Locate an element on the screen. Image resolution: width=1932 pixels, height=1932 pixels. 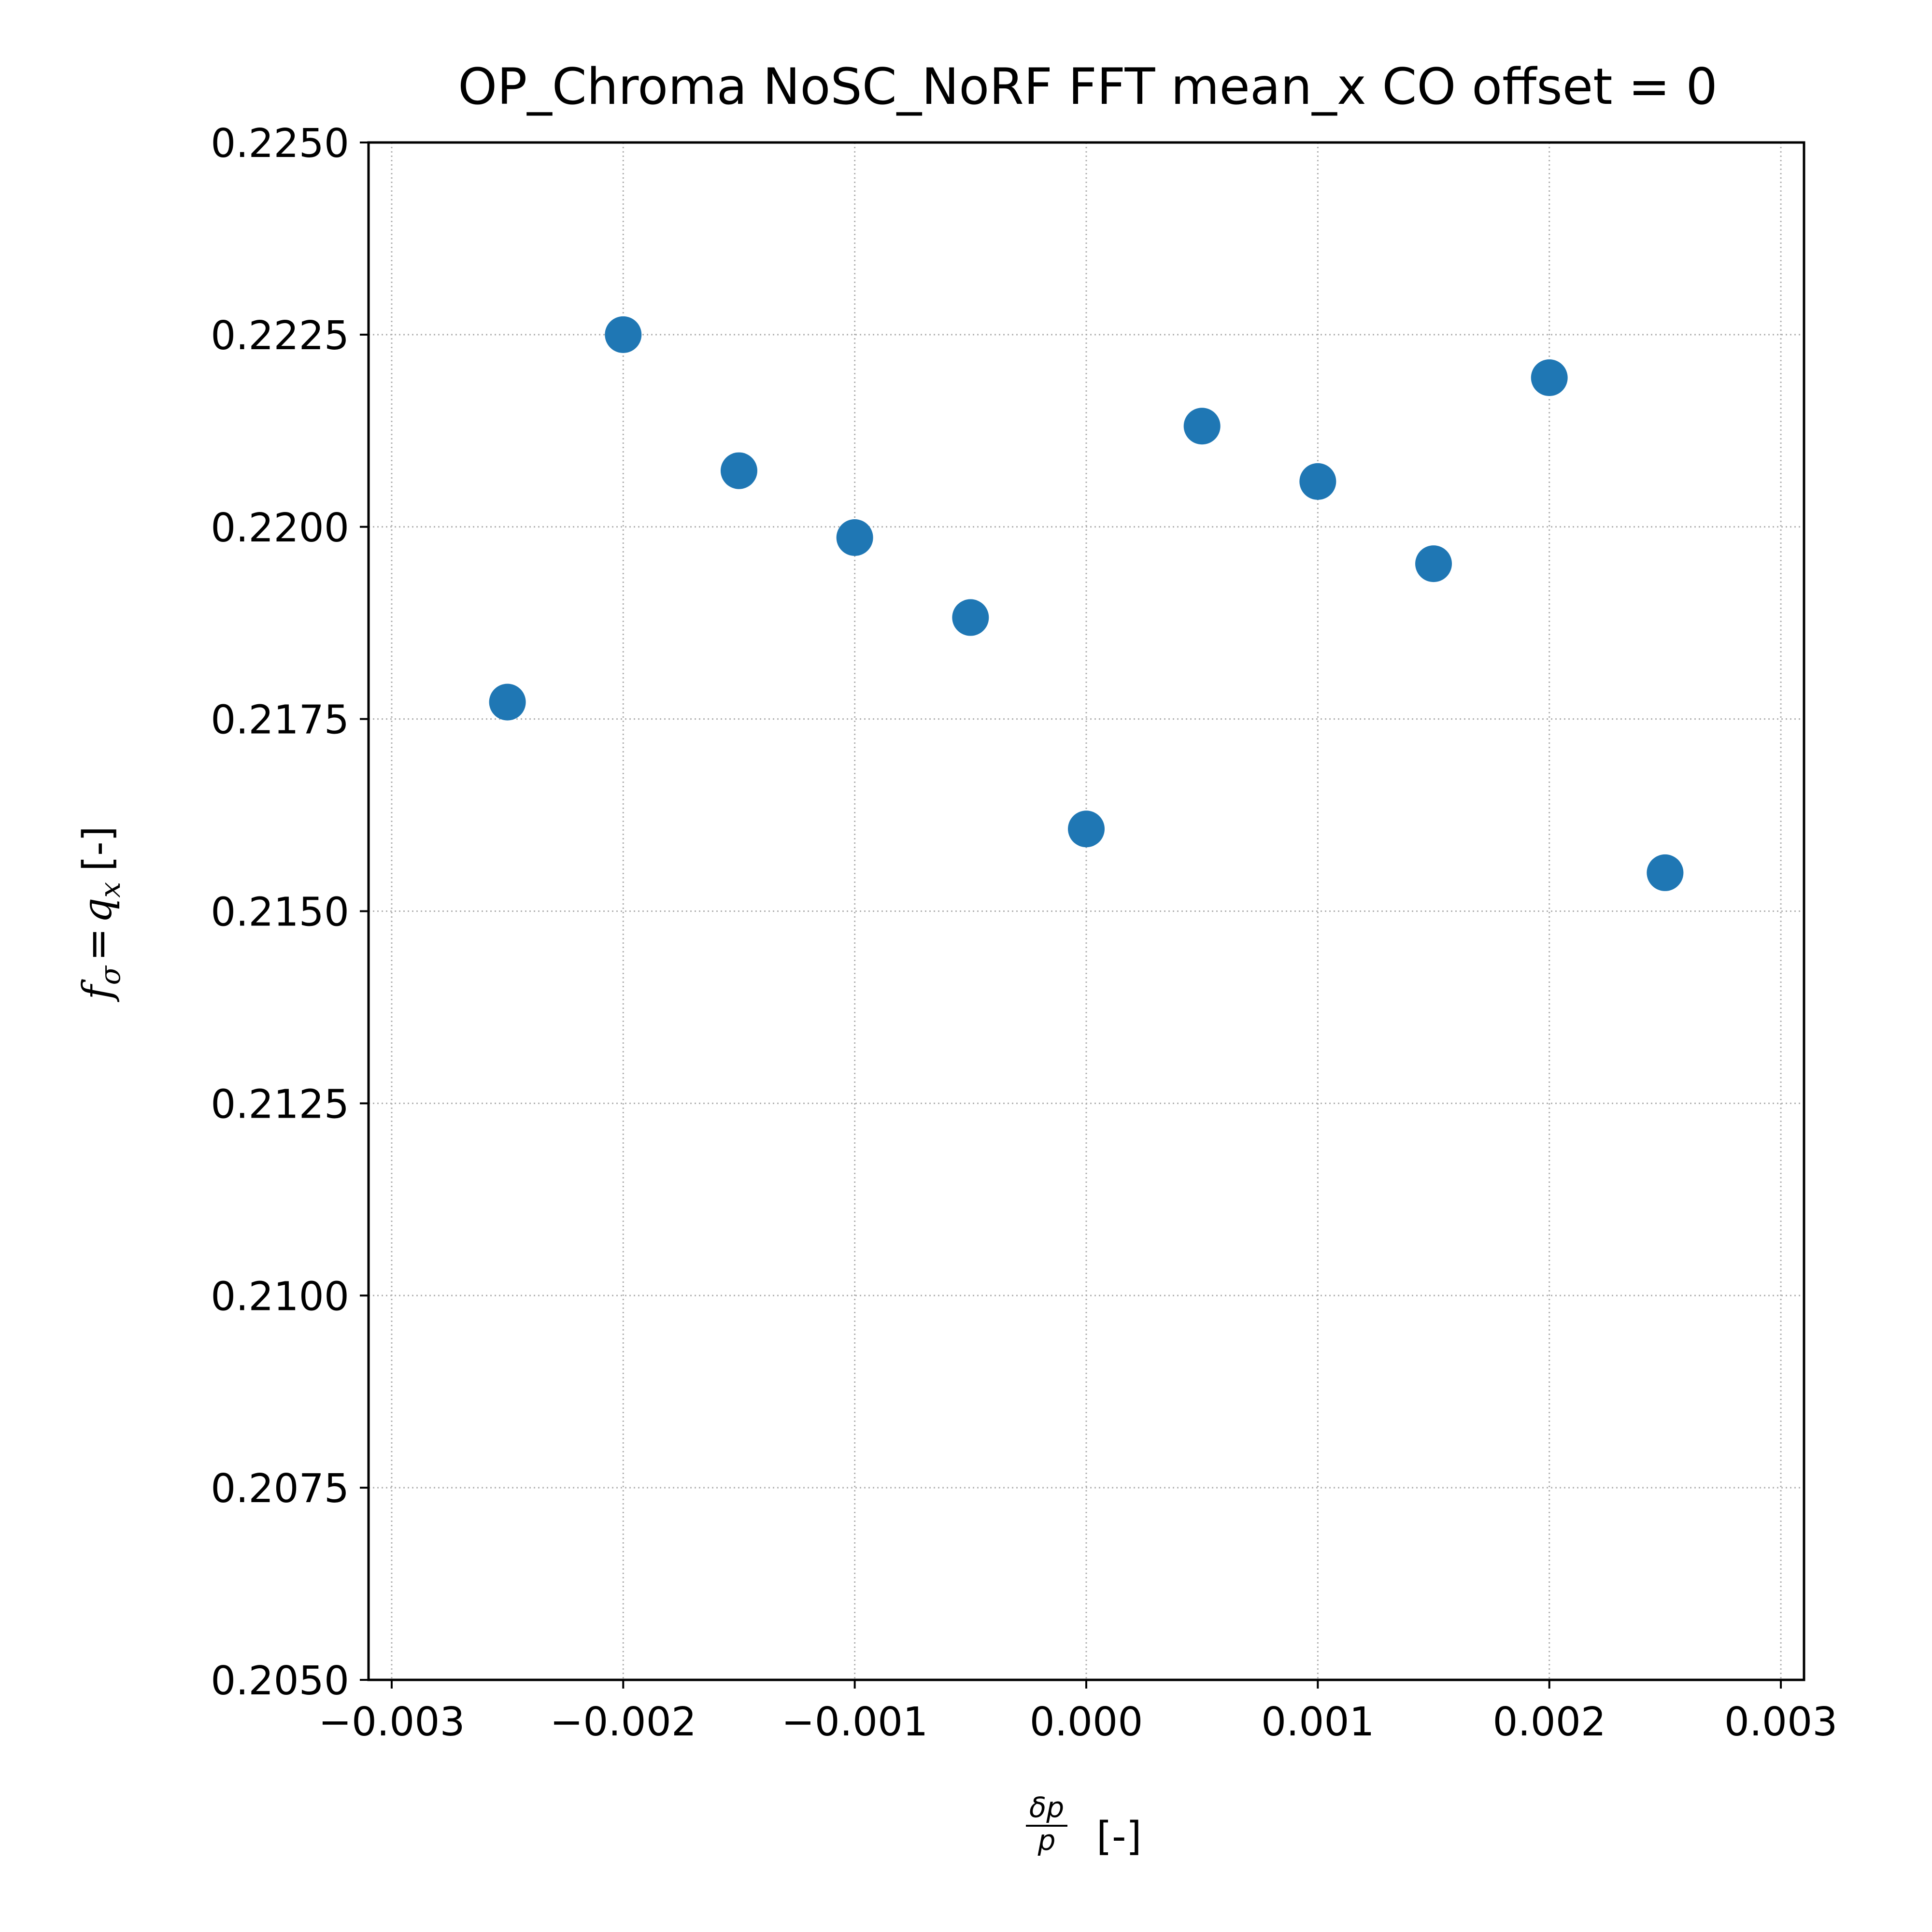
y-label-equals: = is located at coordinates (98, 944).